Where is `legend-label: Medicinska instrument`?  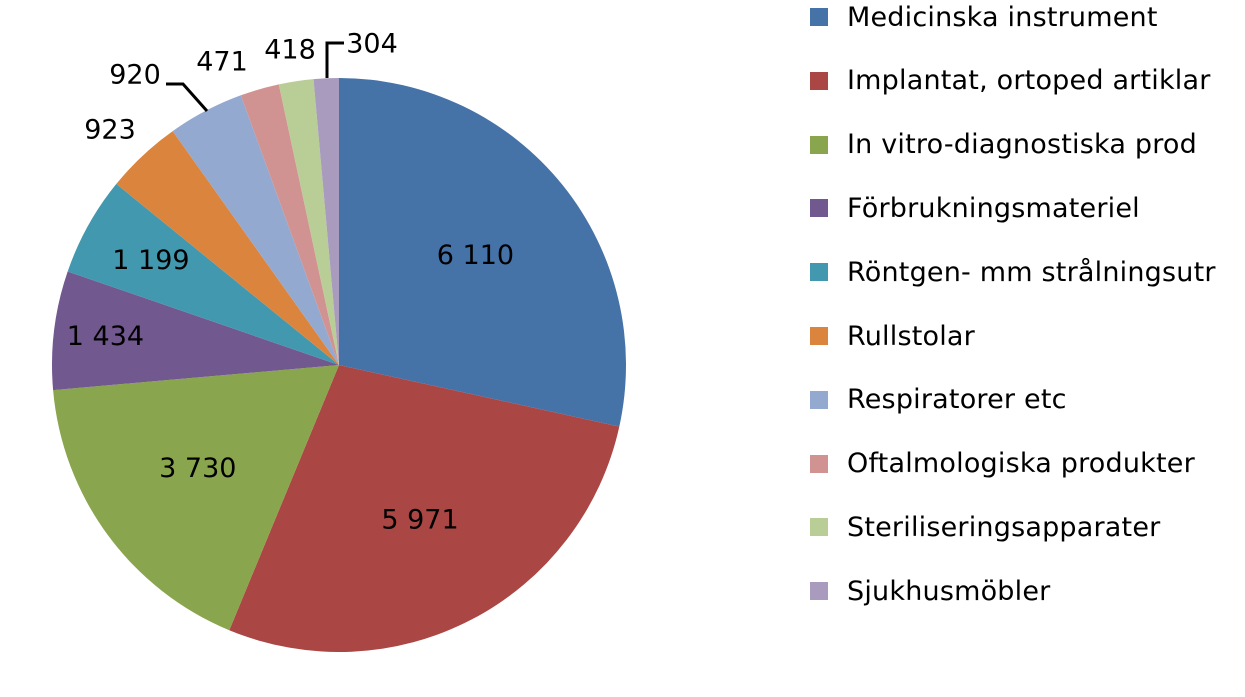 legend-label: Medicinska instrument is located at coordinates (1002, 17).